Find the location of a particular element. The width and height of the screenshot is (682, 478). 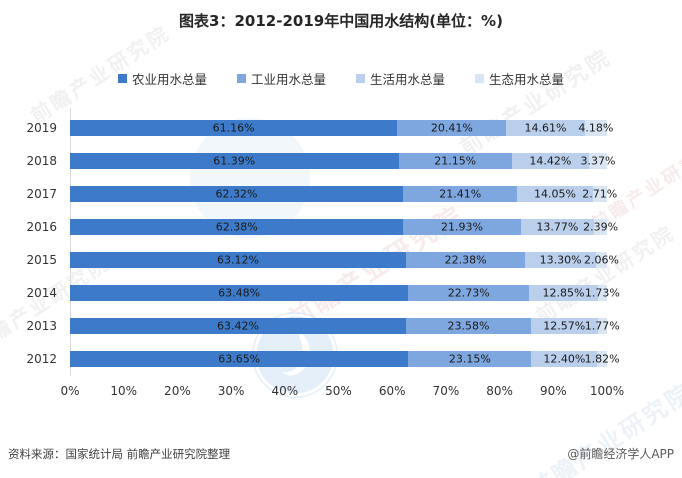

x-tick-label: 80% is located at coordinates (499, 391).